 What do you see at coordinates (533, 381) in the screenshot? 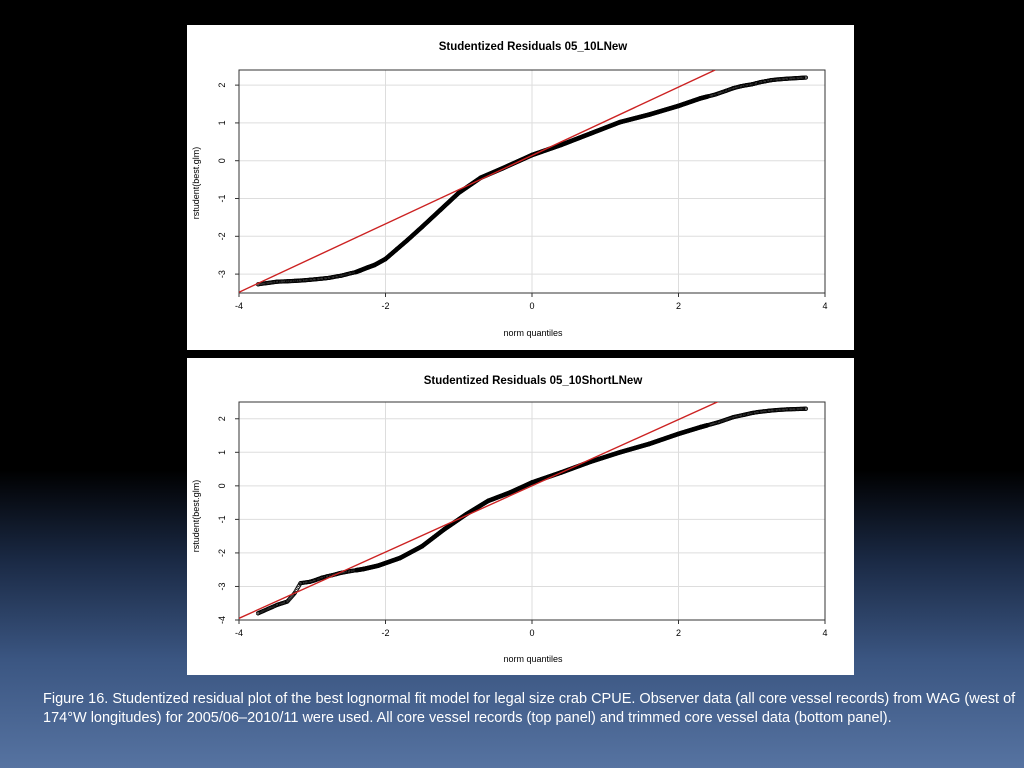
I see `chart-title: Studentized Residuals 05_10ShortLNew` at bounding box center [533, 381].